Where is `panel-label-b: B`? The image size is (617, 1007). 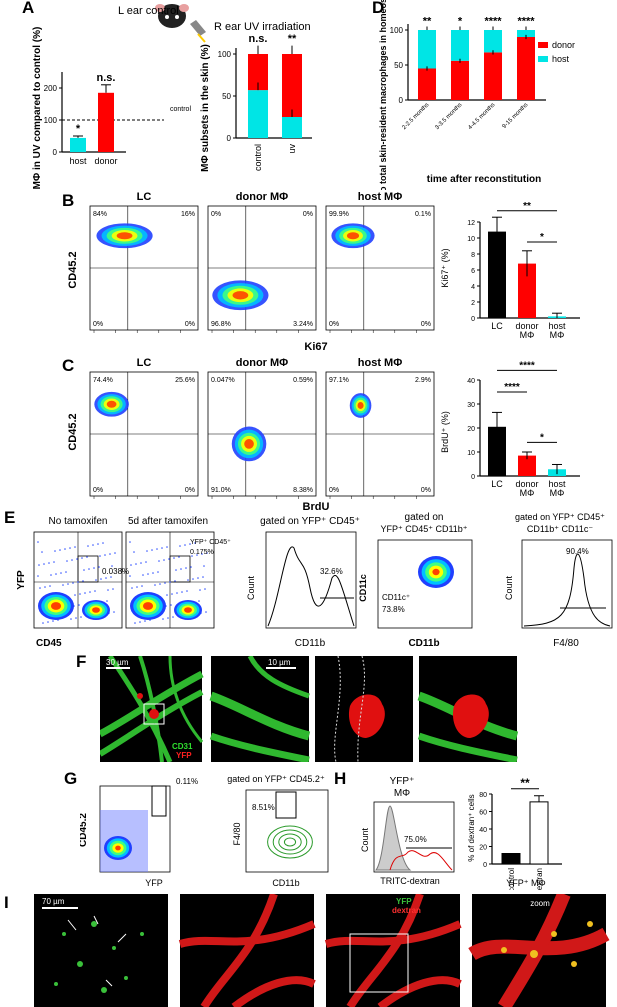 panel-label-b: B is located at coordinates (68, 200).